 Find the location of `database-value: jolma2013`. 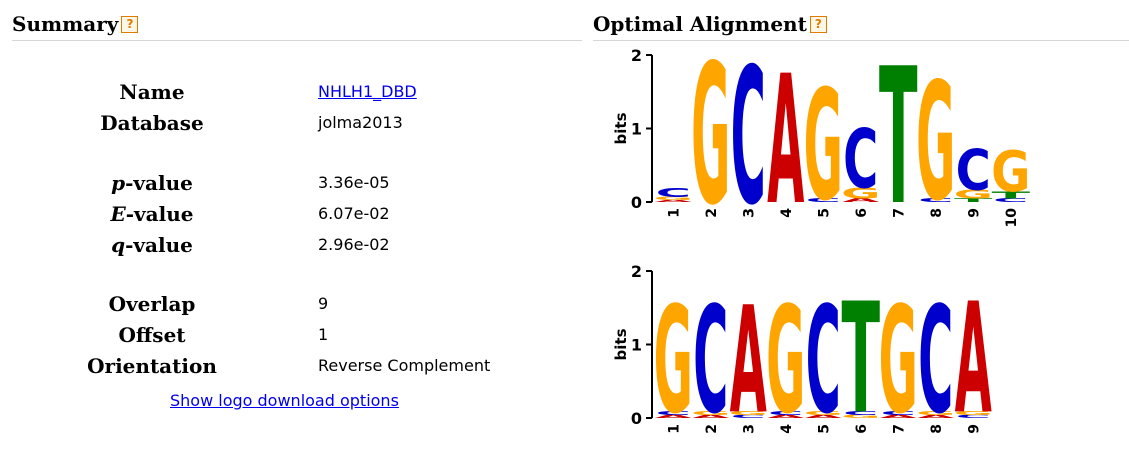

database-value: jolma2013 is located at coordinates (360, 122).